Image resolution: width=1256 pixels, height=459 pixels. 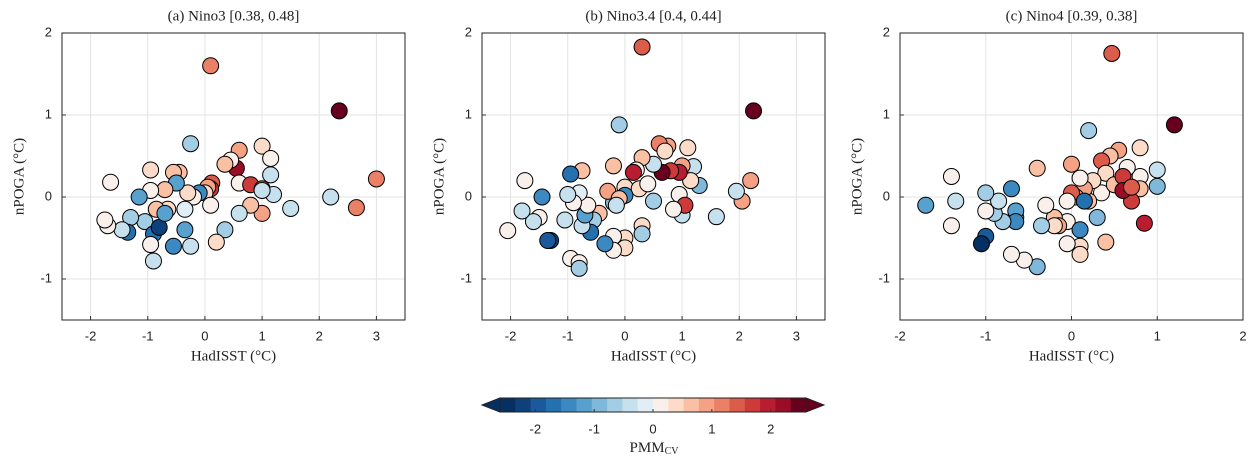 I want to click on chart-title: (c) Nino4 [0.39, 0.38], so click(x=1072, y=16).